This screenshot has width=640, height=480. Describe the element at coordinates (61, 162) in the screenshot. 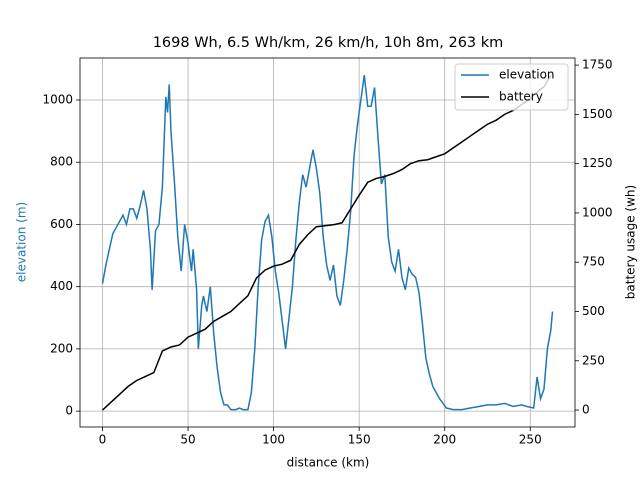

I see `y-tick-label: 800` at that location.